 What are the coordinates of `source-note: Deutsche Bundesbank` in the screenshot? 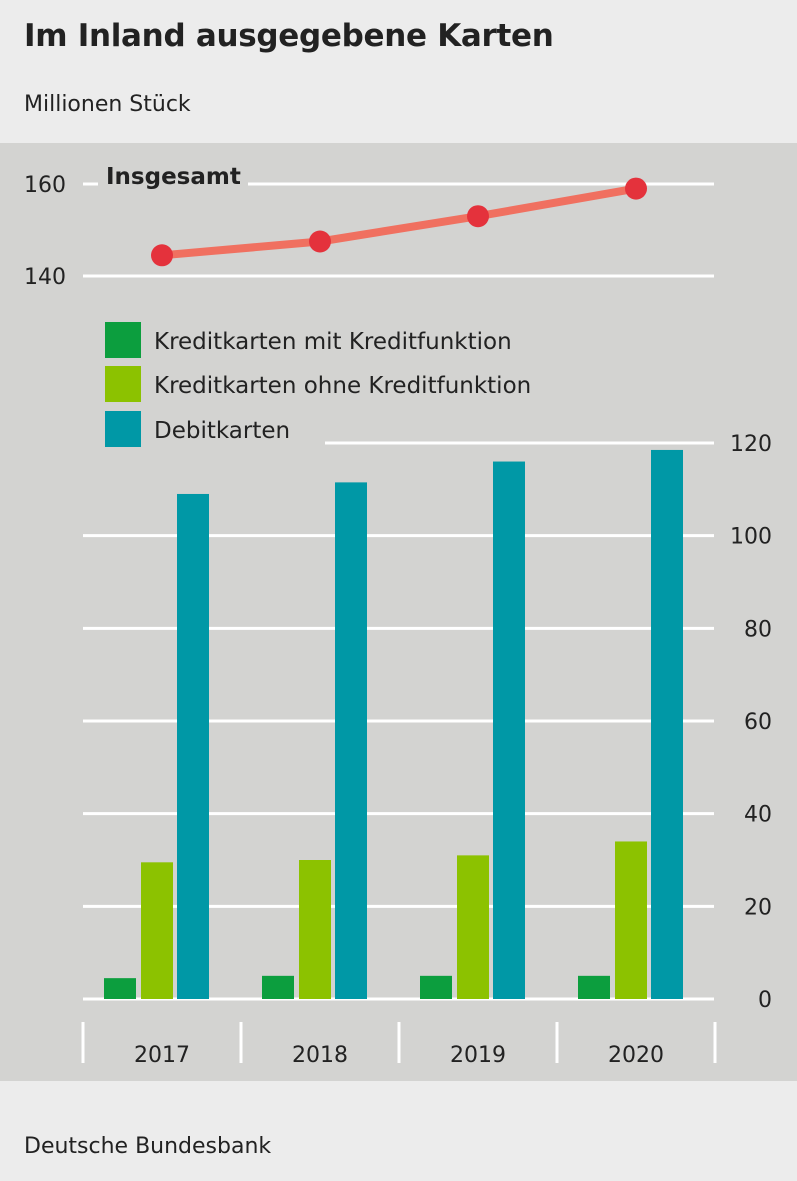 It's located at (148, 1146).